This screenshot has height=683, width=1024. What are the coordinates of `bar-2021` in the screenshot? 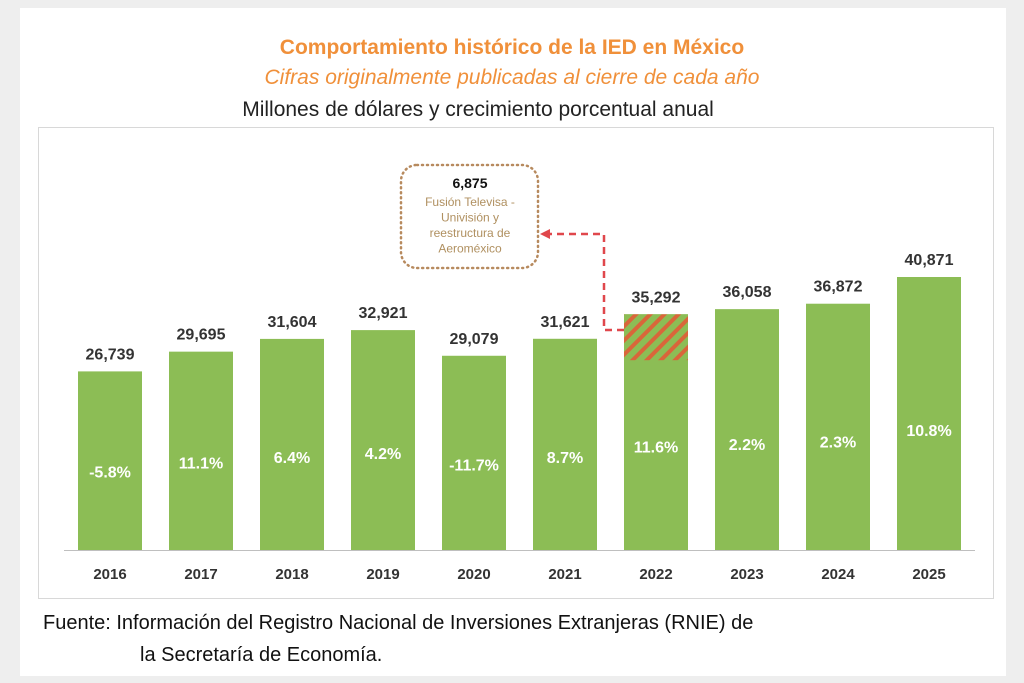 It's located at (565, 444).